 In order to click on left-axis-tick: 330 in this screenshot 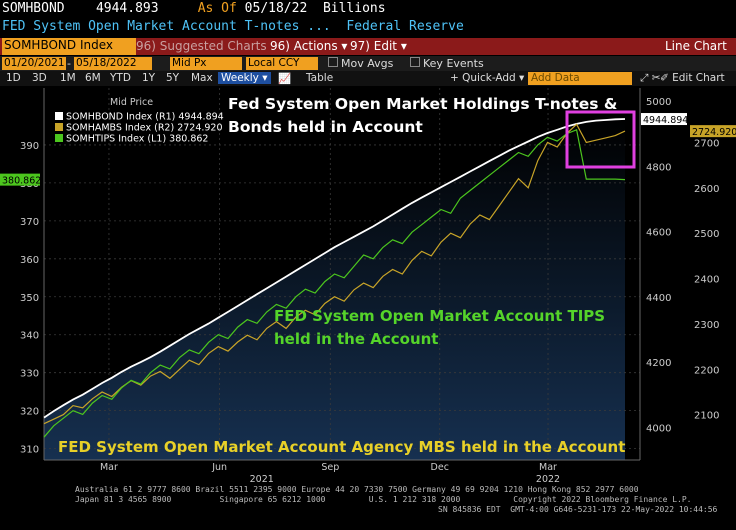, I will do `click(29, 374)`.